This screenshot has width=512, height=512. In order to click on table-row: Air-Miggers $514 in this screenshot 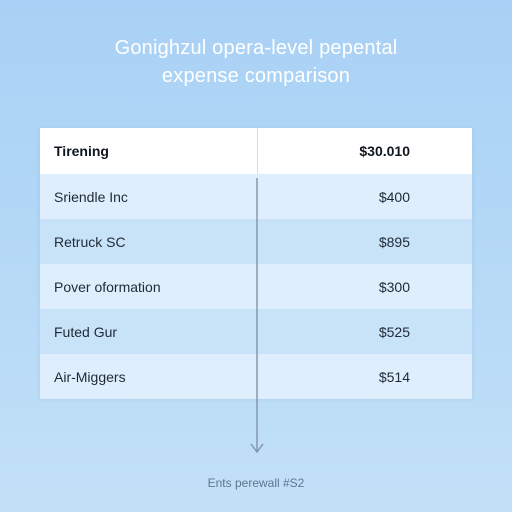, I will do `click(256, 376)`.